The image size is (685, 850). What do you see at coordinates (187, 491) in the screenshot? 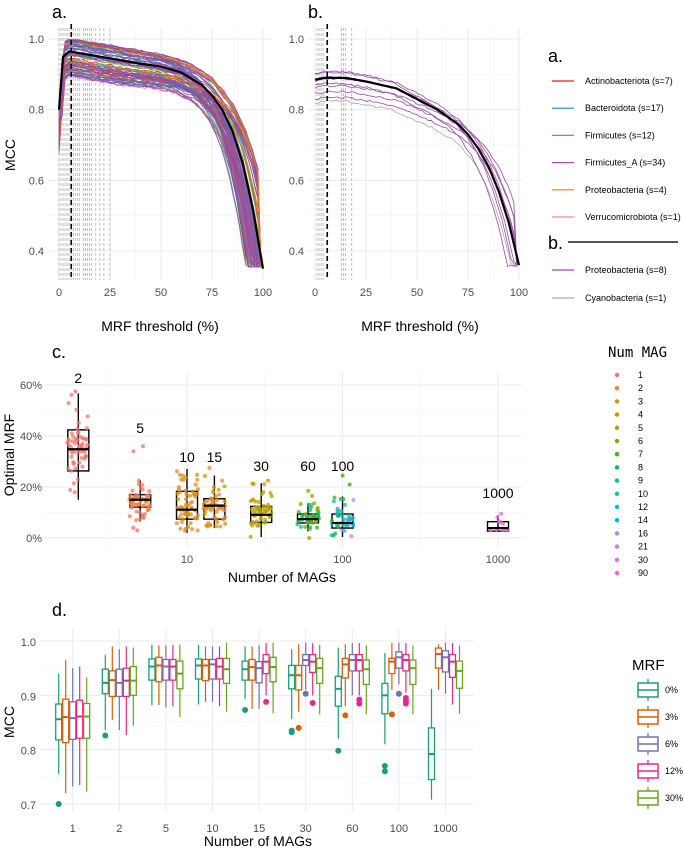
I see `box-group-10: 10` at bounding box center [187, 491].